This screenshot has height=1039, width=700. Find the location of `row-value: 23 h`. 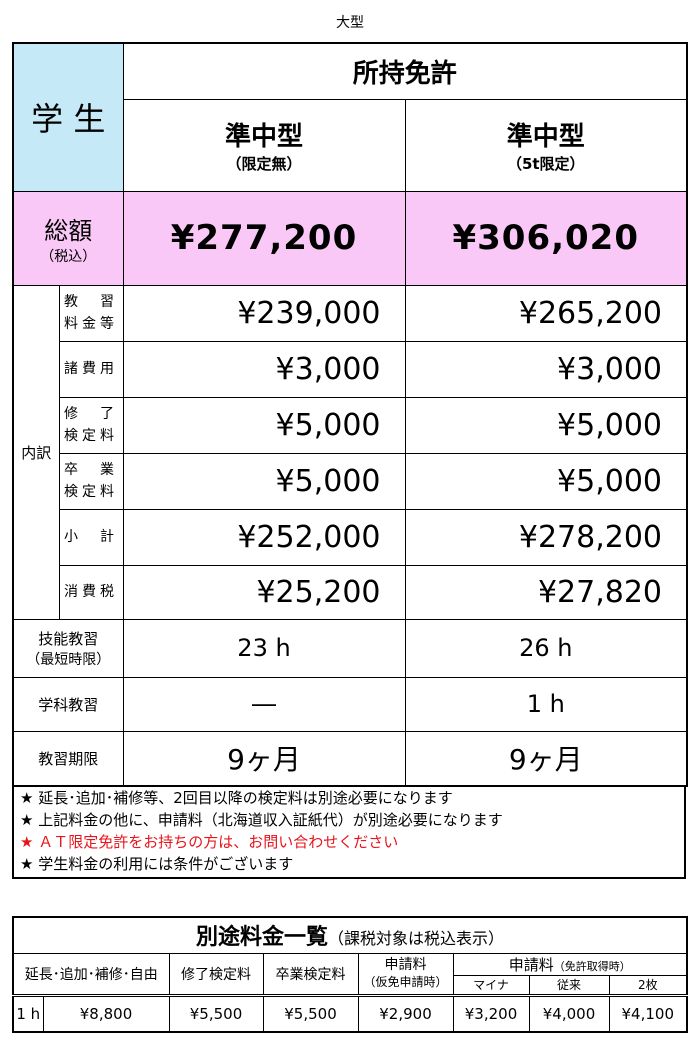

row-value: 23 h is located at coordinates (264, 648).